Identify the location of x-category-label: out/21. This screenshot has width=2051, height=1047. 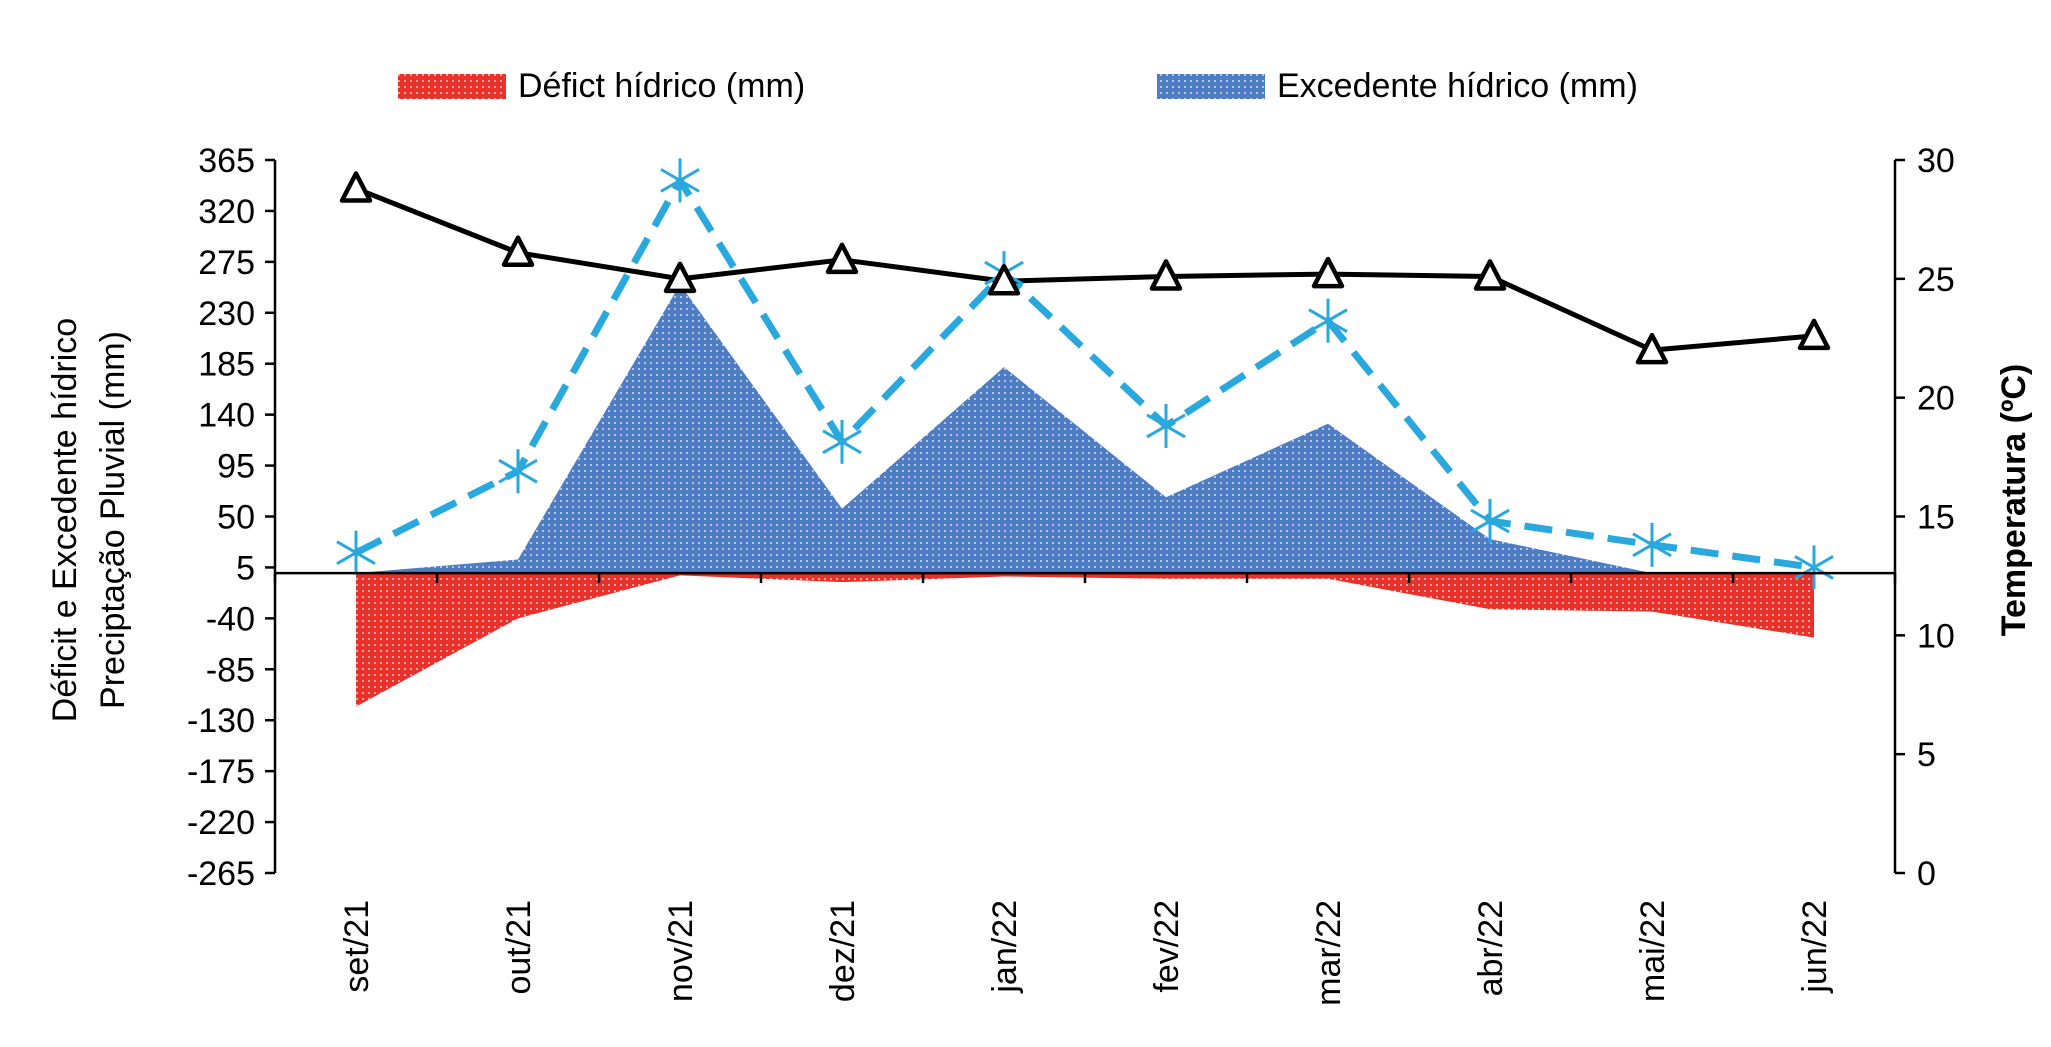
(519, 947).